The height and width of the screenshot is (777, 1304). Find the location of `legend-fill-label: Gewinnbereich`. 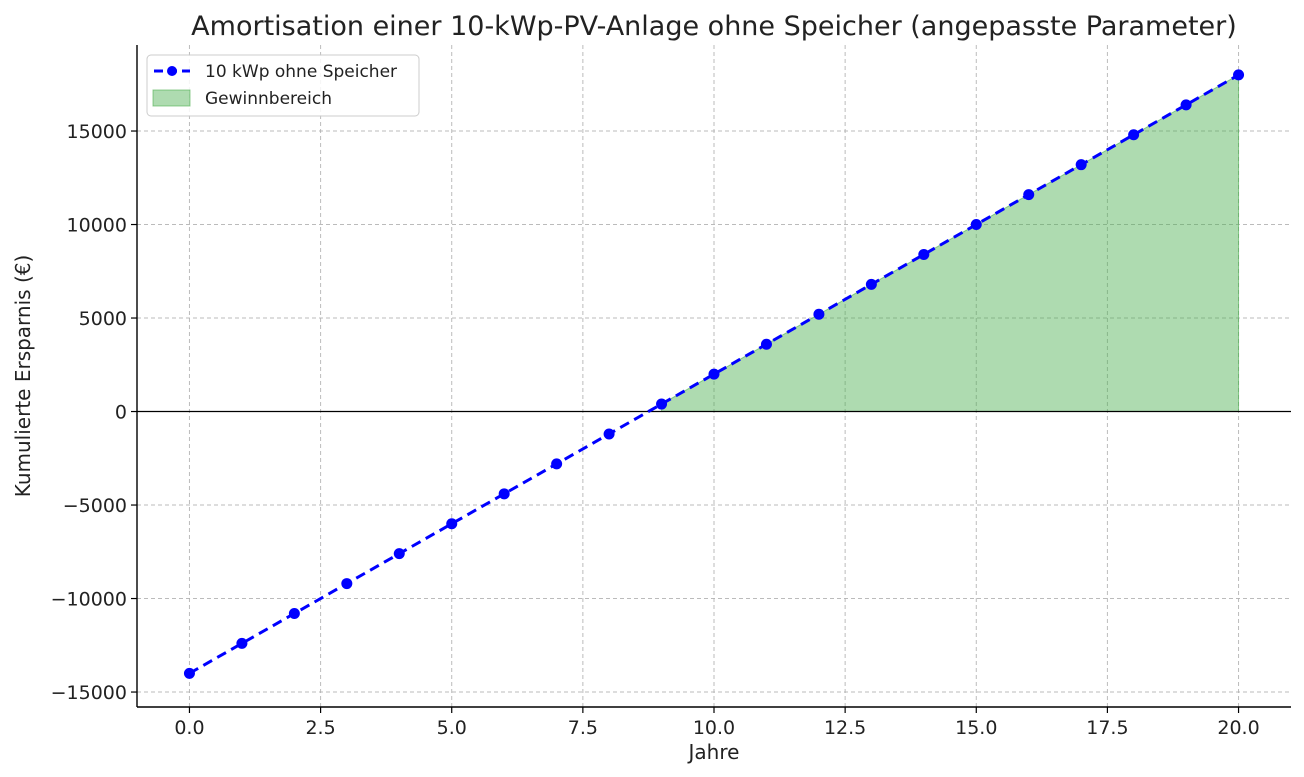

legend-fill-label: Gewinnbereich is located at coordinates (268, 99).